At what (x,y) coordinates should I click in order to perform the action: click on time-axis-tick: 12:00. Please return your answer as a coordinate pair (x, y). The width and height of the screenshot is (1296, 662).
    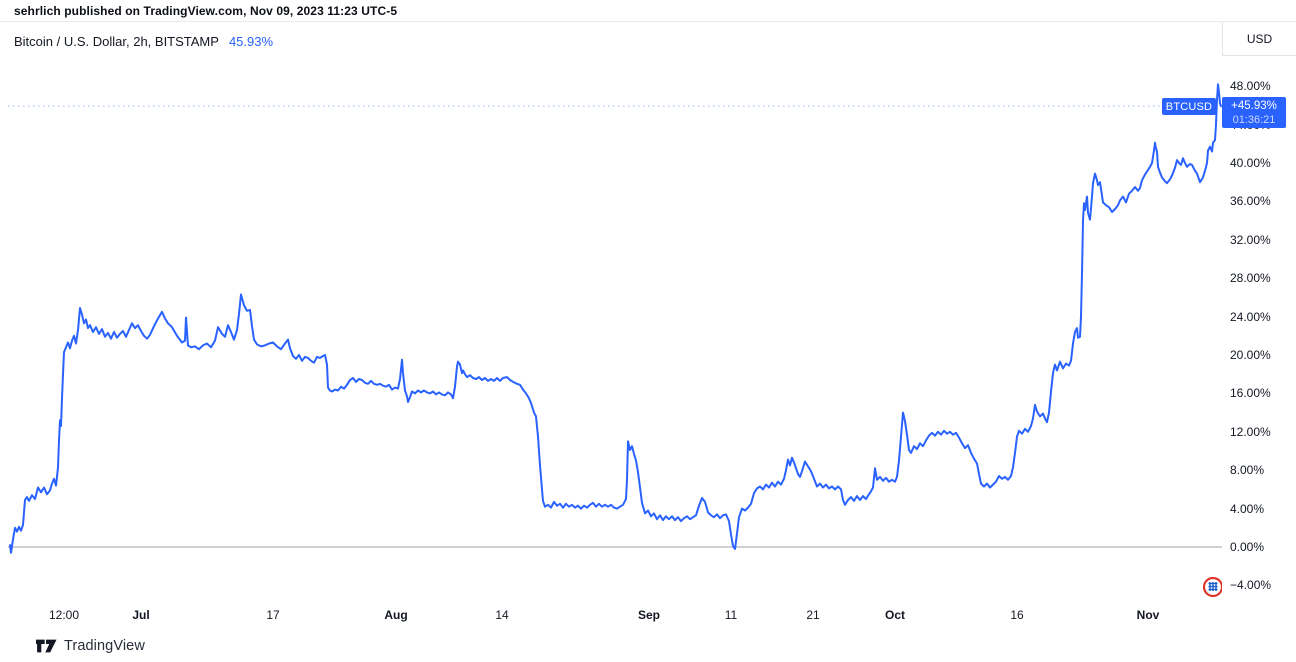
    Looking at the image, I should click on (64, 615).